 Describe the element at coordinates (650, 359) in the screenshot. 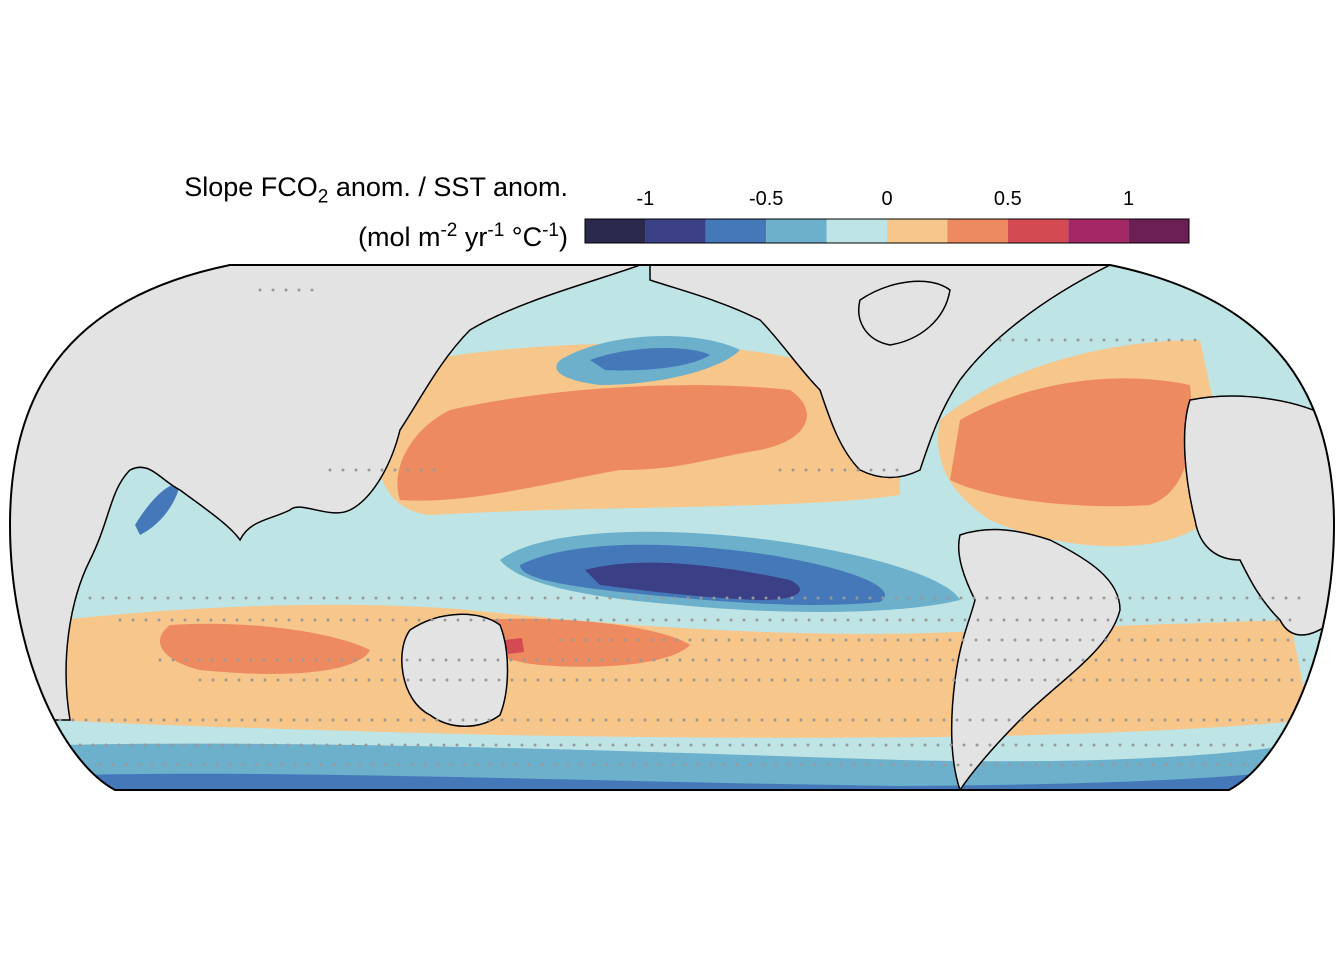

I see `north-pacific-blue-patch` at that location.